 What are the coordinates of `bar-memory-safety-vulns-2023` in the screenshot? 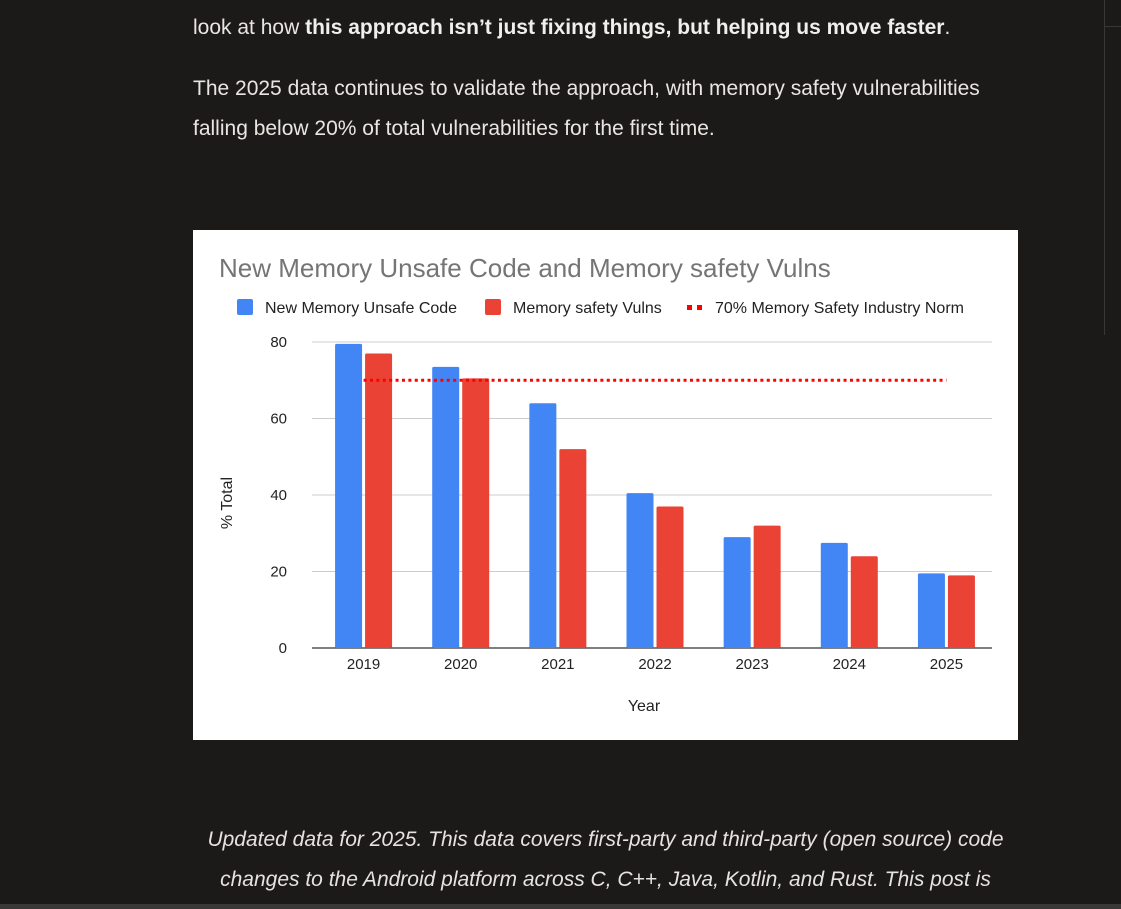 It's located at (767, 586).